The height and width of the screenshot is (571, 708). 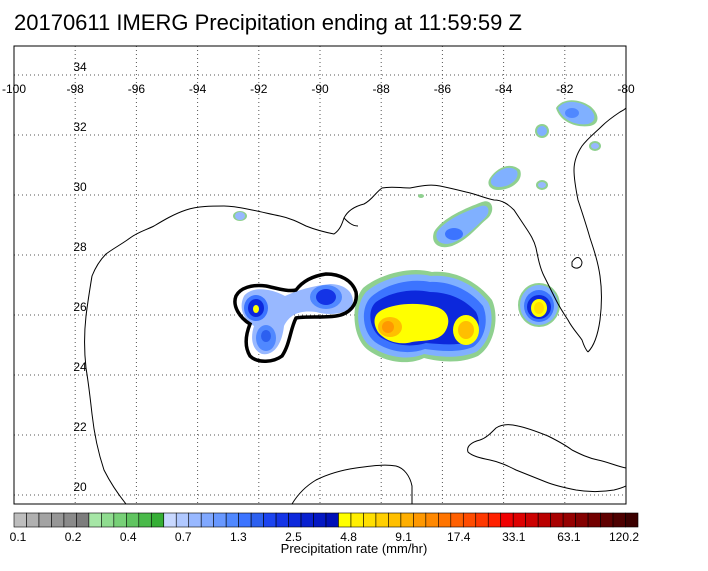 I want to click on lat-tick-label: 22, so click(x=80, y=427).